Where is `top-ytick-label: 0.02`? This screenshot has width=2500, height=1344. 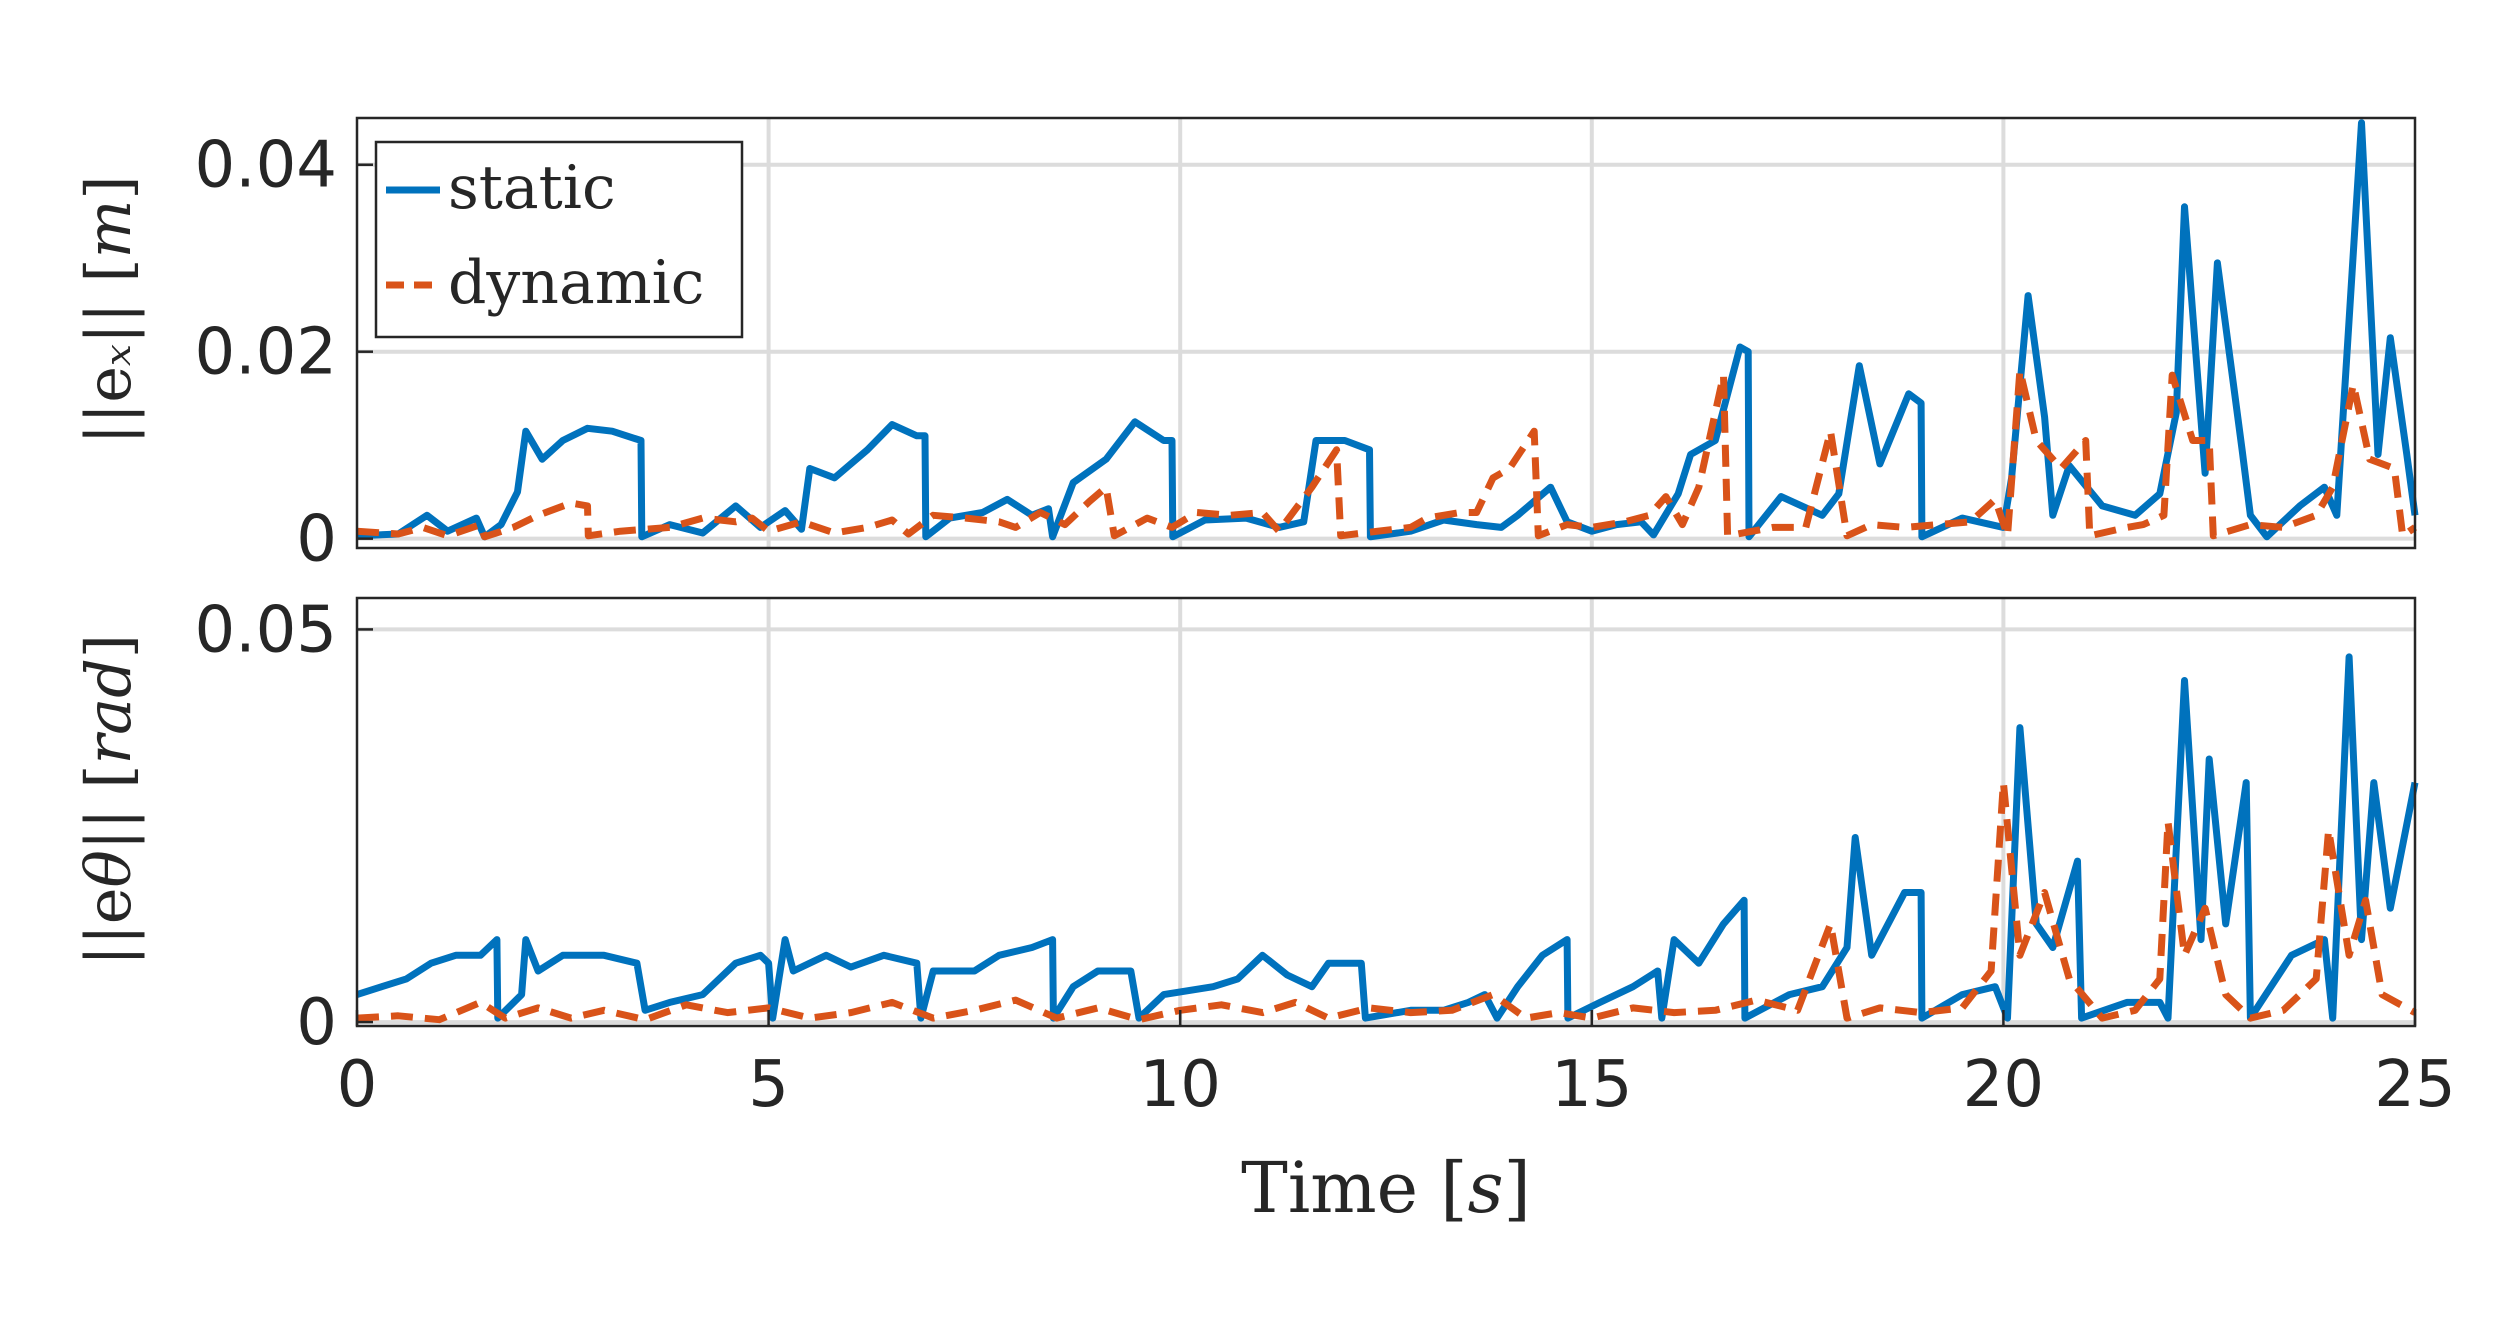
top-ytick-label: 0.02 is located at coordinates (266, 353).